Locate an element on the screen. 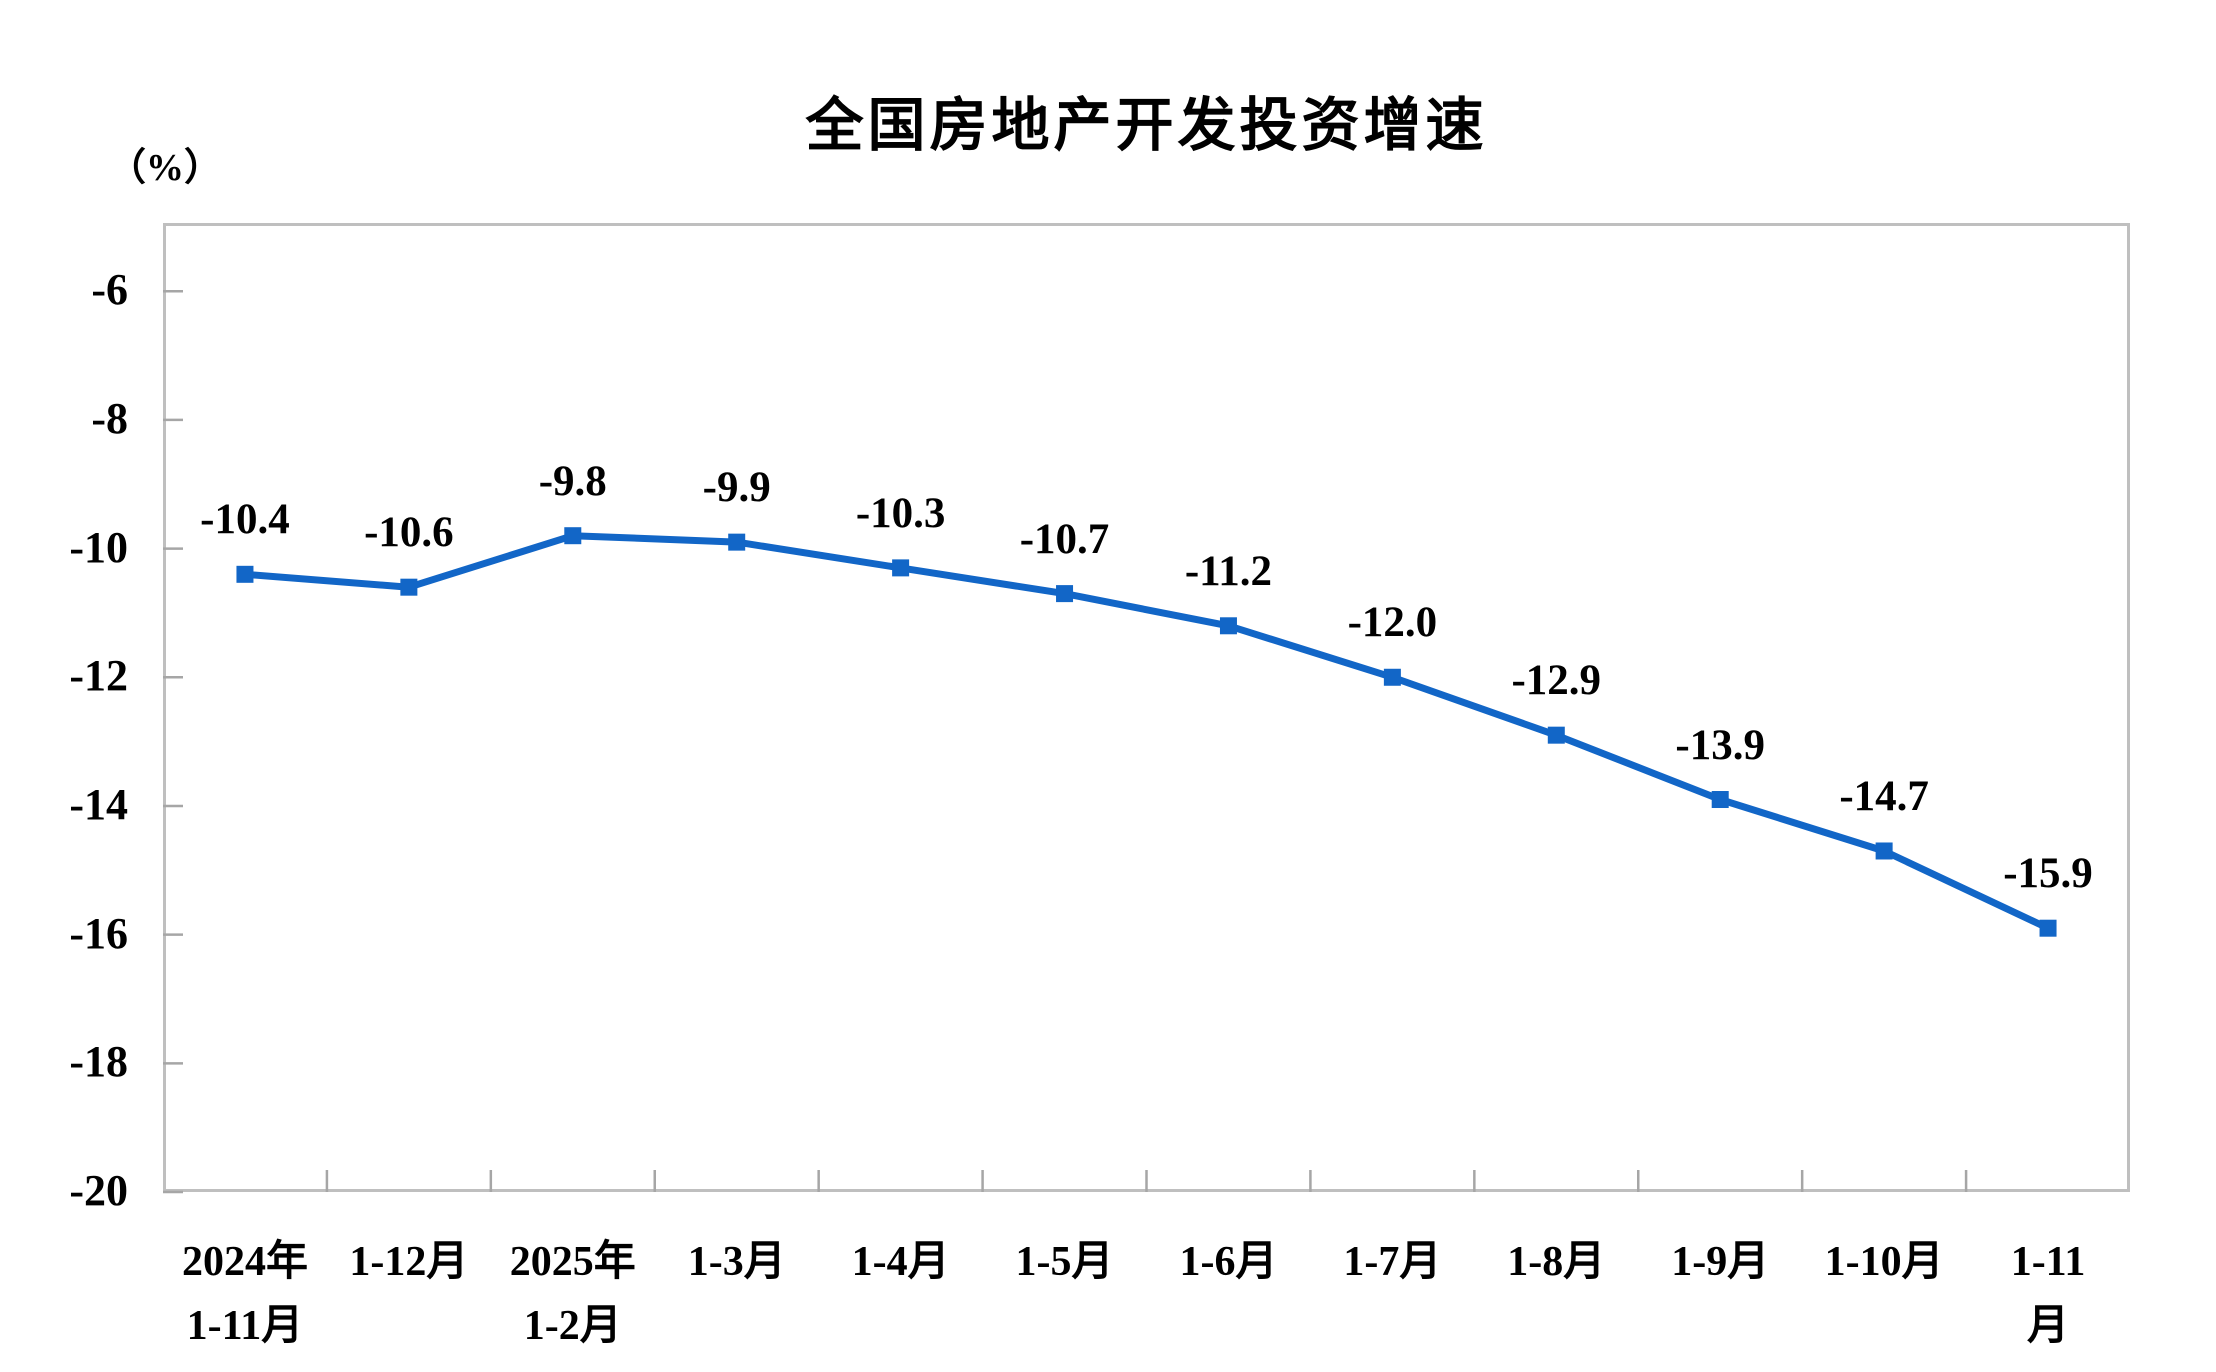 The height and width of the screenshot is (1372, 2216). x-category-label: 1-8月 is located at coordinates (1556, 1262).